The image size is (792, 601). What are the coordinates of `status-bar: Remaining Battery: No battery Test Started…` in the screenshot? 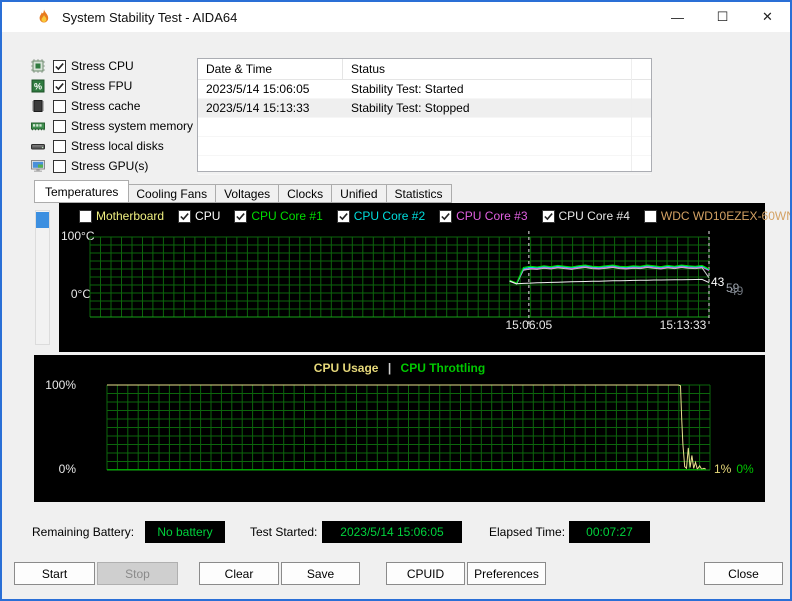 It's located at (396, 532).